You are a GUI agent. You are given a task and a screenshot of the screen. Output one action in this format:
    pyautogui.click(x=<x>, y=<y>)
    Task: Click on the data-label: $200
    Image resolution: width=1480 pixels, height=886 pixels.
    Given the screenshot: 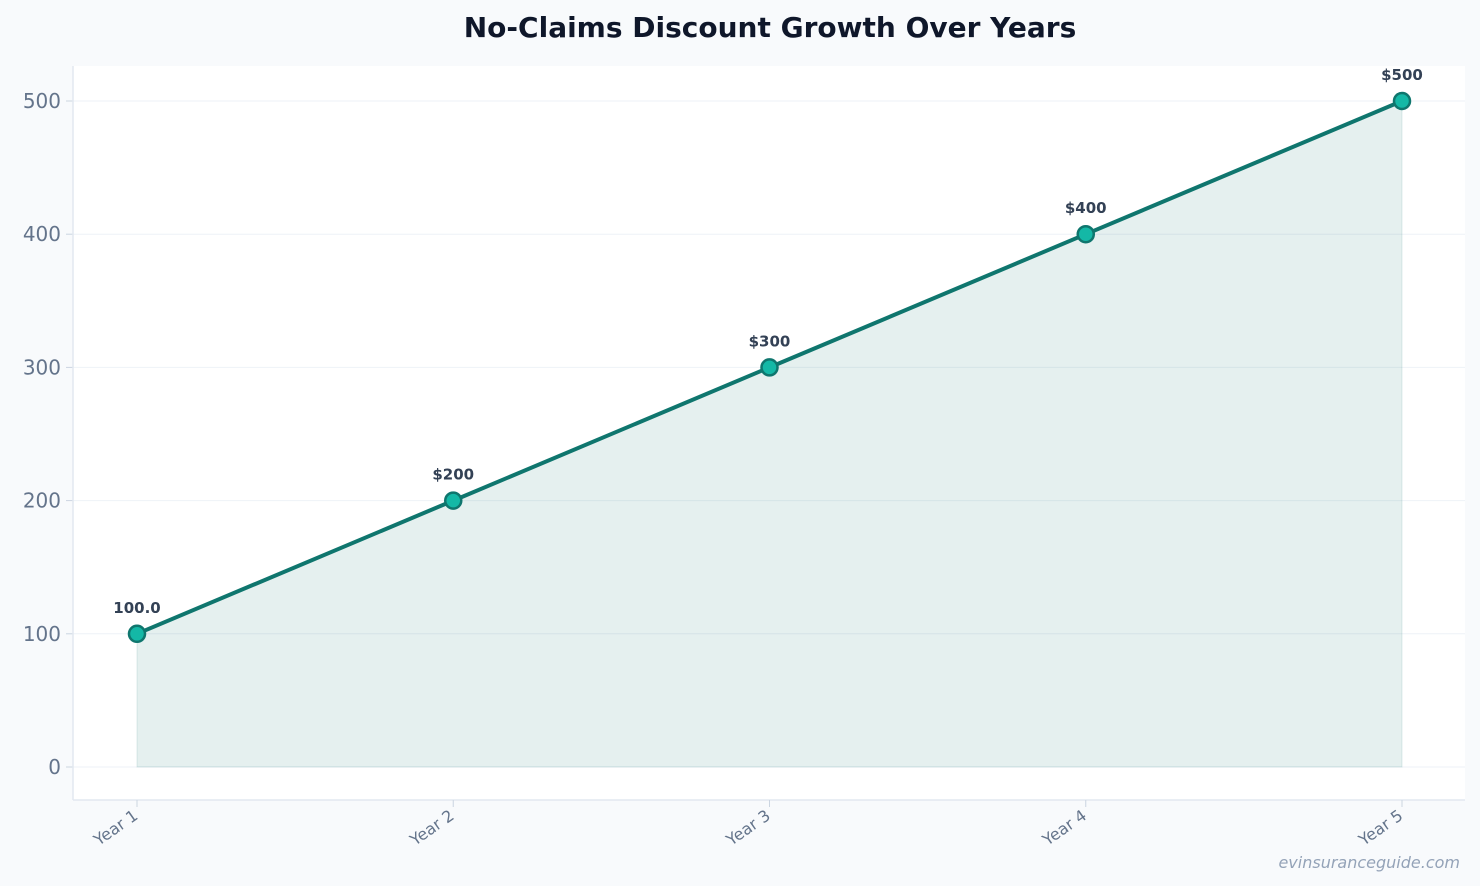 What is the action you would take?
    pyautogui.click(x=453, y=475)
    